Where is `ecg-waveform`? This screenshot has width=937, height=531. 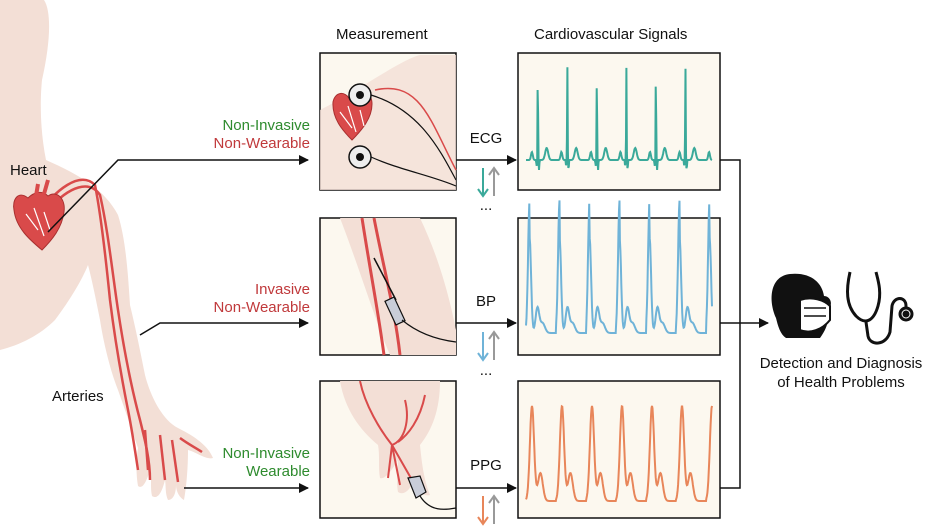
ecg-waveform is located at coordinates (619, 118).